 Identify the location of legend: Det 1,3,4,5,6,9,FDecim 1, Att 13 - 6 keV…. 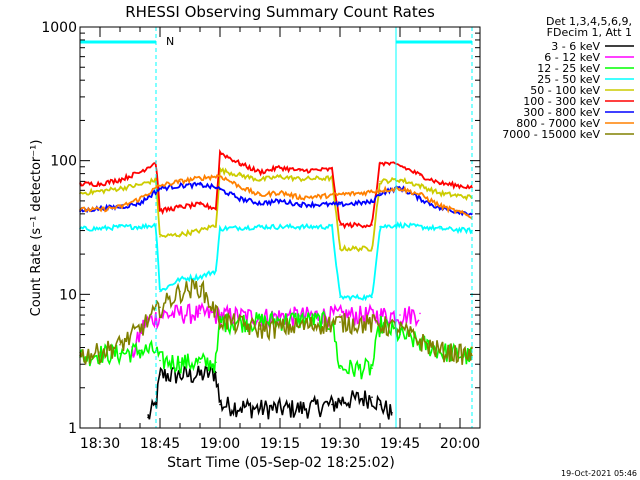
(568, 78).